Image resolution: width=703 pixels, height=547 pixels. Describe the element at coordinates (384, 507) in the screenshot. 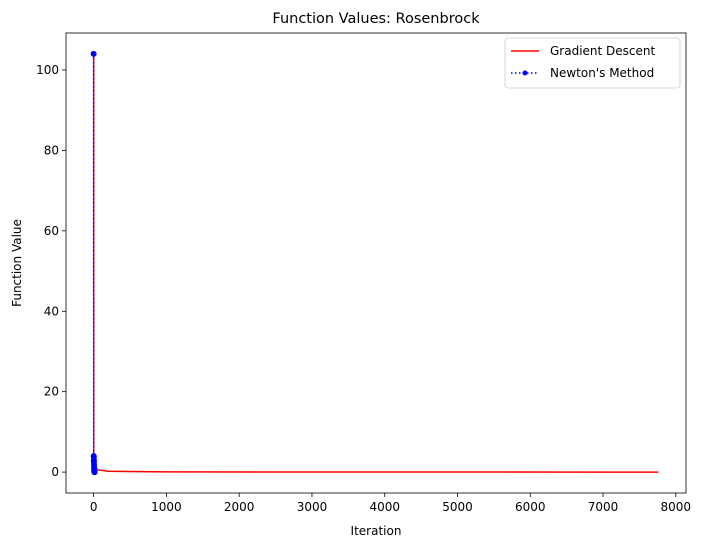

I see `x-tick-label: 4000` at that location.